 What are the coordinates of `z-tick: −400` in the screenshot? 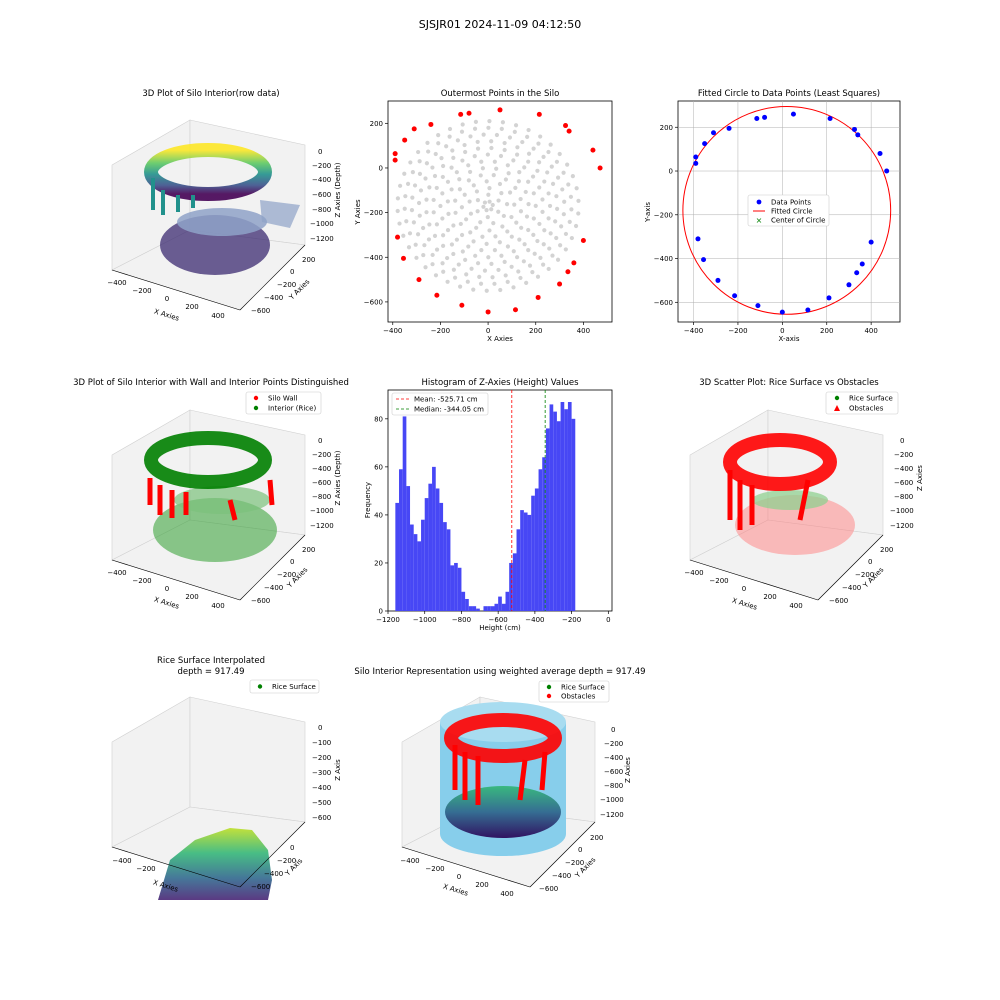 It's located at (613, 758).